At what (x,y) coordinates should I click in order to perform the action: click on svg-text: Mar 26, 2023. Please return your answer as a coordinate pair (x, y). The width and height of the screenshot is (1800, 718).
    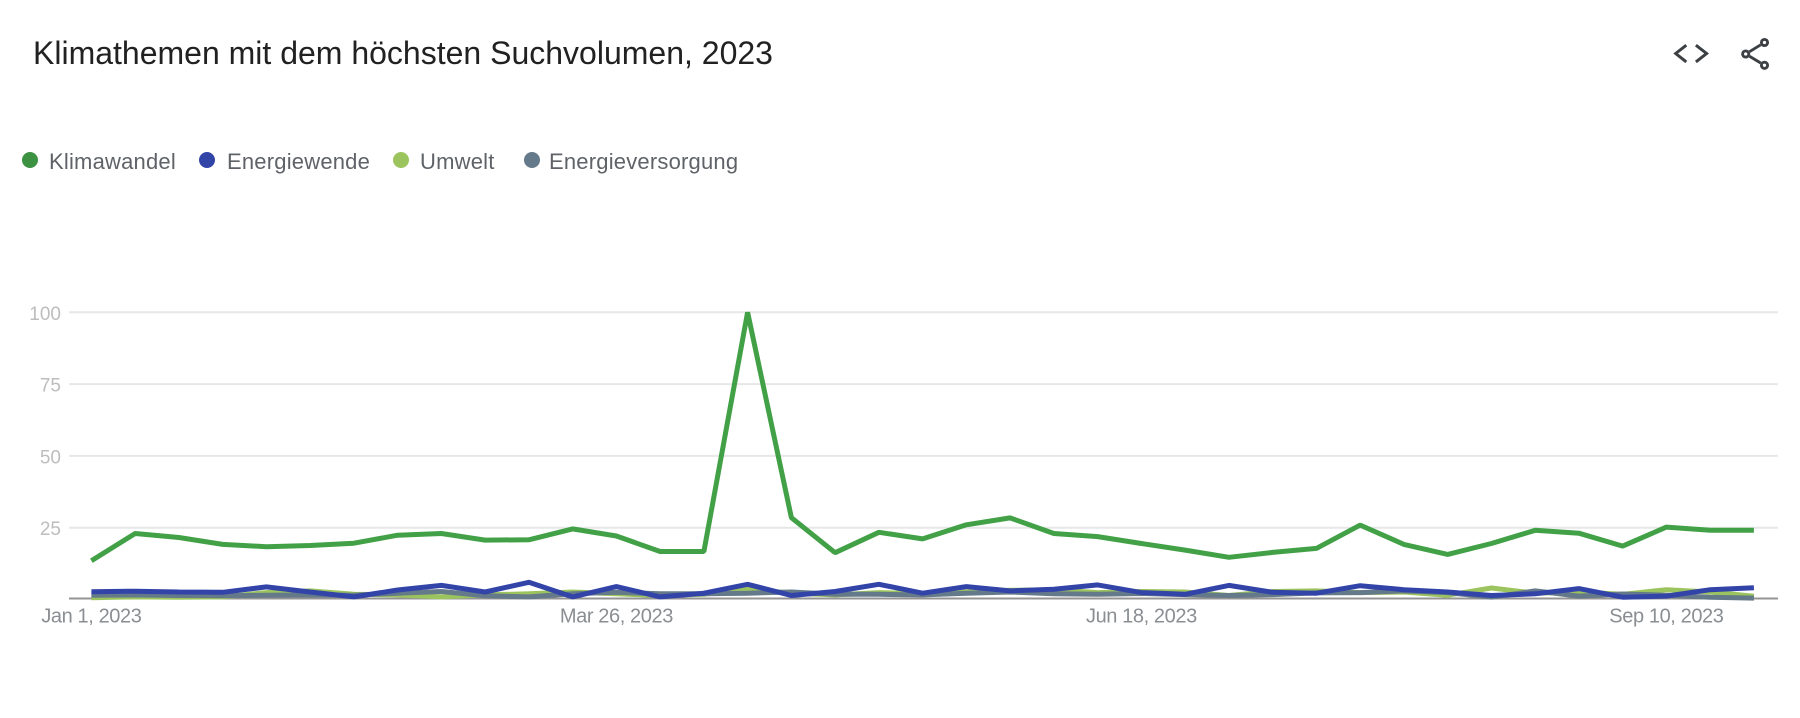
    Looking at the image, I should click on (616, 617).